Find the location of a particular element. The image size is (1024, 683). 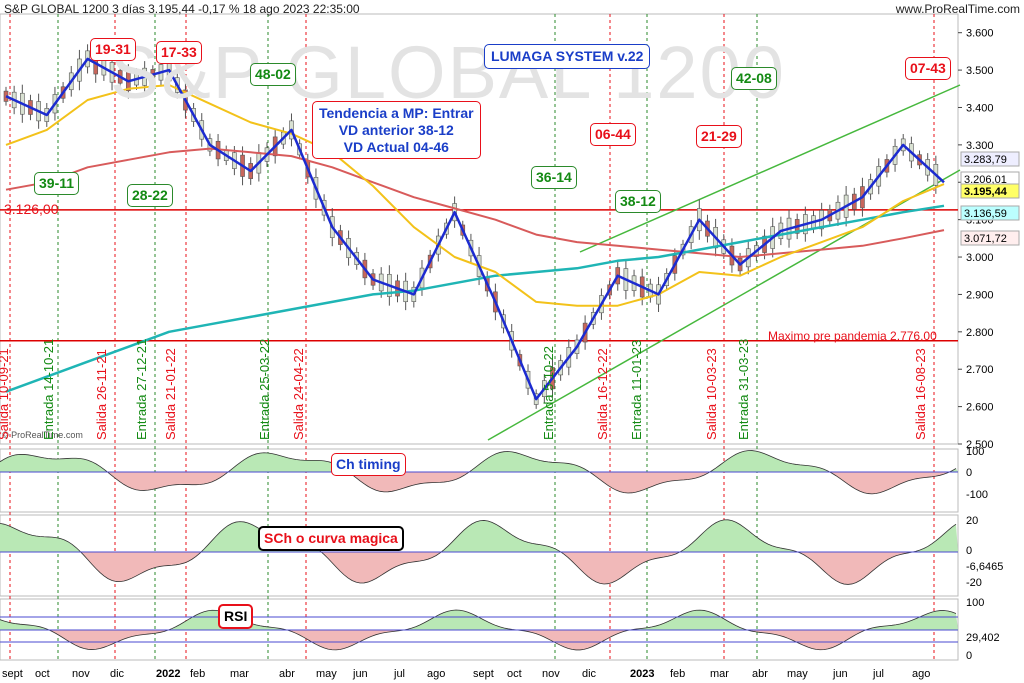

month-label-13: oct is located at coordinates (514, 674).